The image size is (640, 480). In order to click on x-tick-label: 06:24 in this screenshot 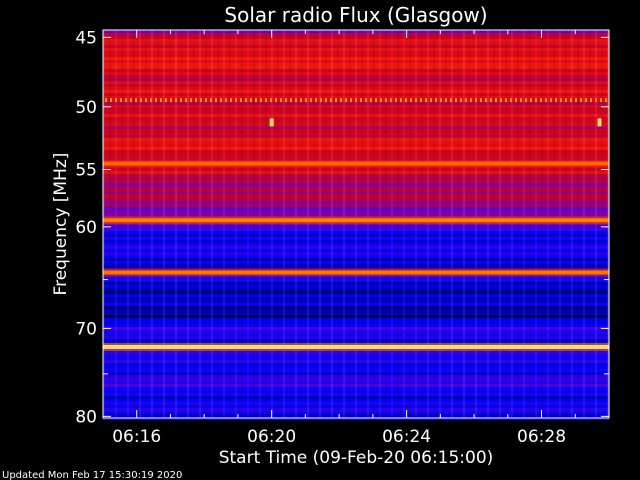, I will do `click(406, 437)`.